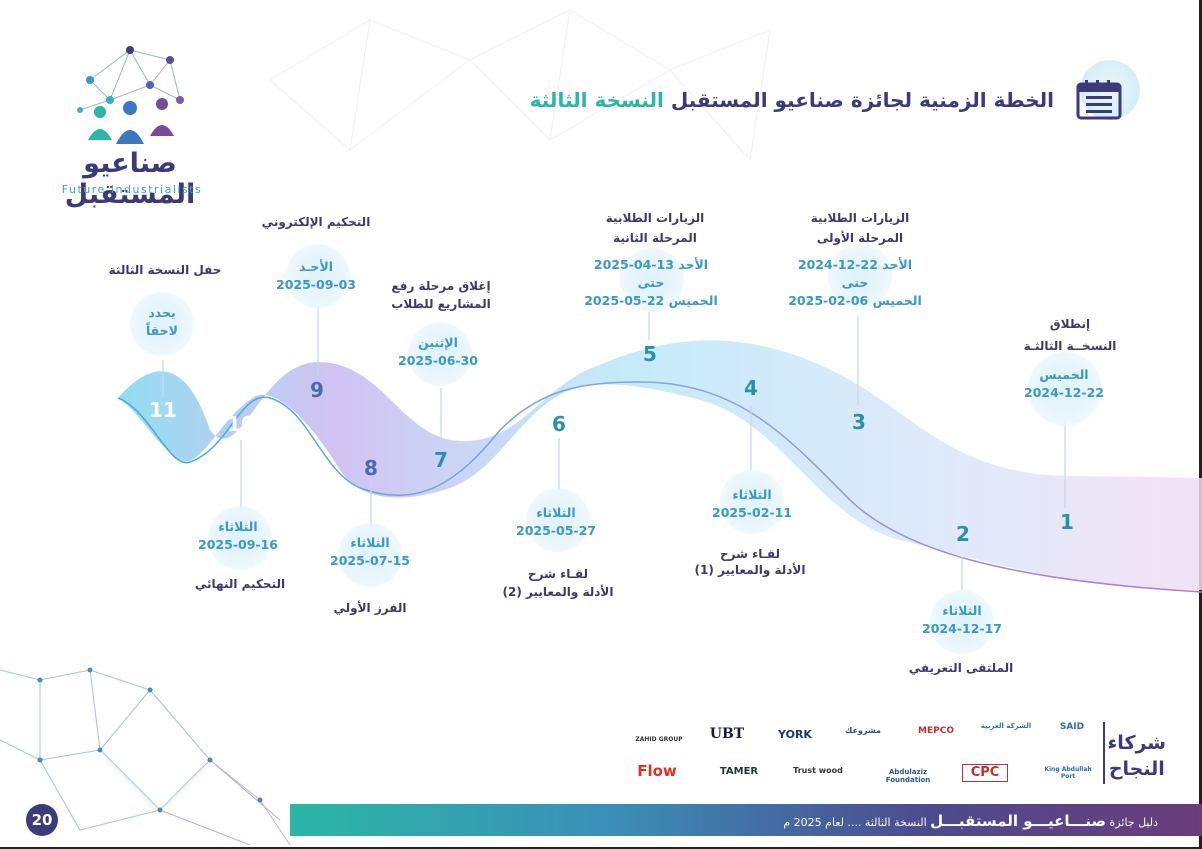  I want to click on milestone-11-bubble, so click(162, 324).